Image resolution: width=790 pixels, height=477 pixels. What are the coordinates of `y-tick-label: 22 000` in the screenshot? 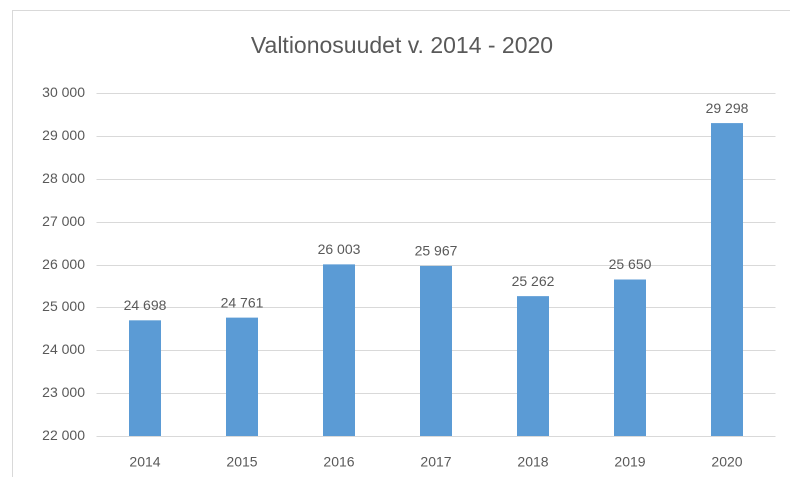 It's located at (63, 435).